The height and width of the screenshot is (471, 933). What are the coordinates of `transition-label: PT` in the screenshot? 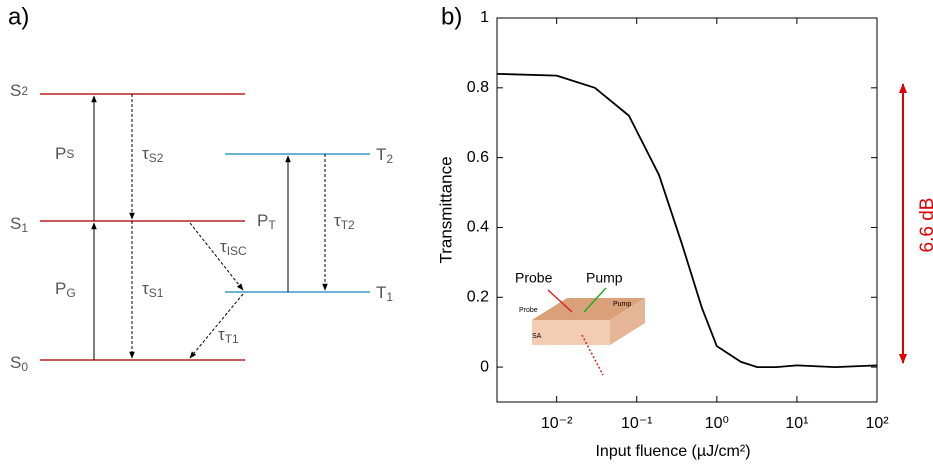 It's located at (266, 221).